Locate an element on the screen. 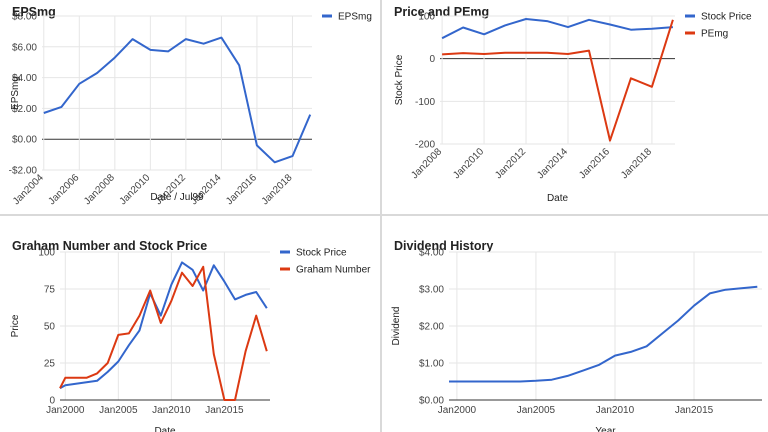  y-tick-label: $3.00 is located at coordinates (431, 290).